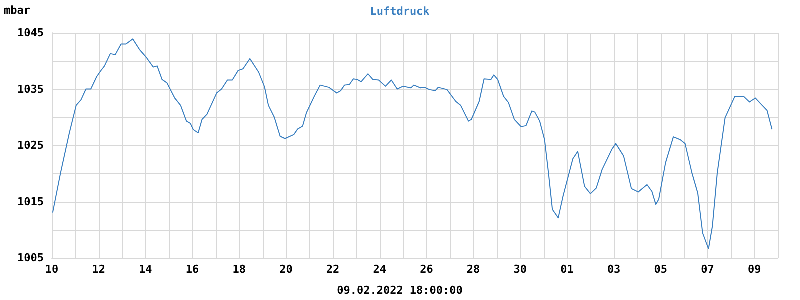  Describe the element at coordinates (707, 269) in the screenshot. I see `x-tick-label: 07` at that location.